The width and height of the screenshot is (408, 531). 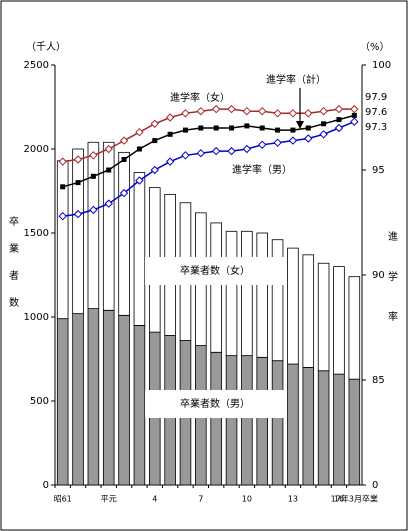 I want to click on end-value-label: 97.9, so click(x=376, y=97).